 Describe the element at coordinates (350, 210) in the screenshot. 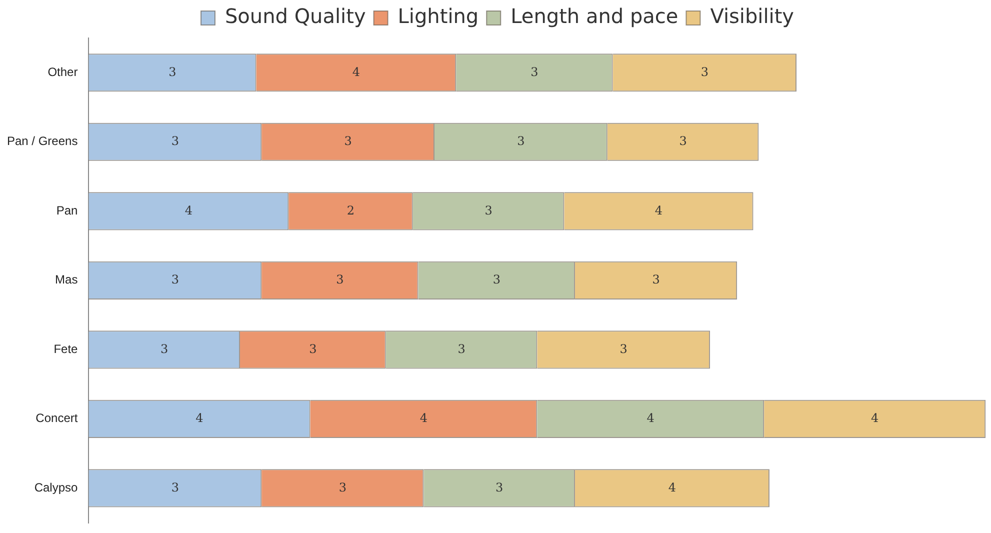

I see `data-label: 2` at that location.